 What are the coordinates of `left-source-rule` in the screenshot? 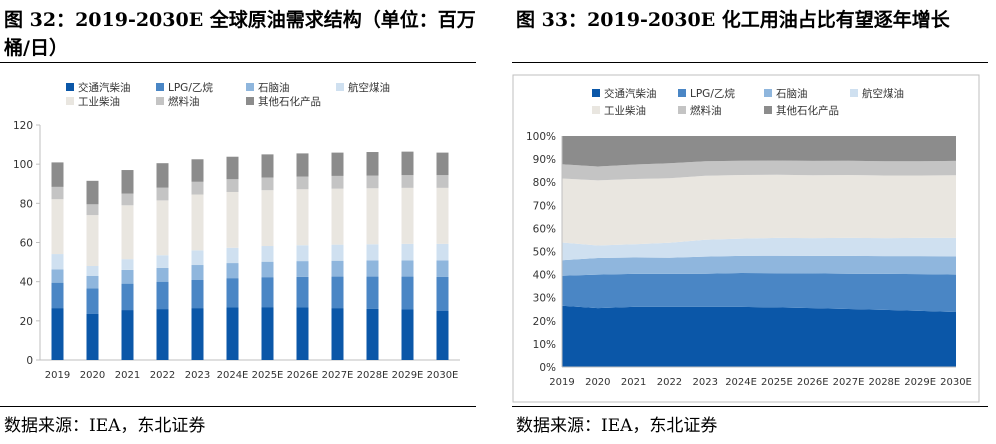 It's located at (238, 406).